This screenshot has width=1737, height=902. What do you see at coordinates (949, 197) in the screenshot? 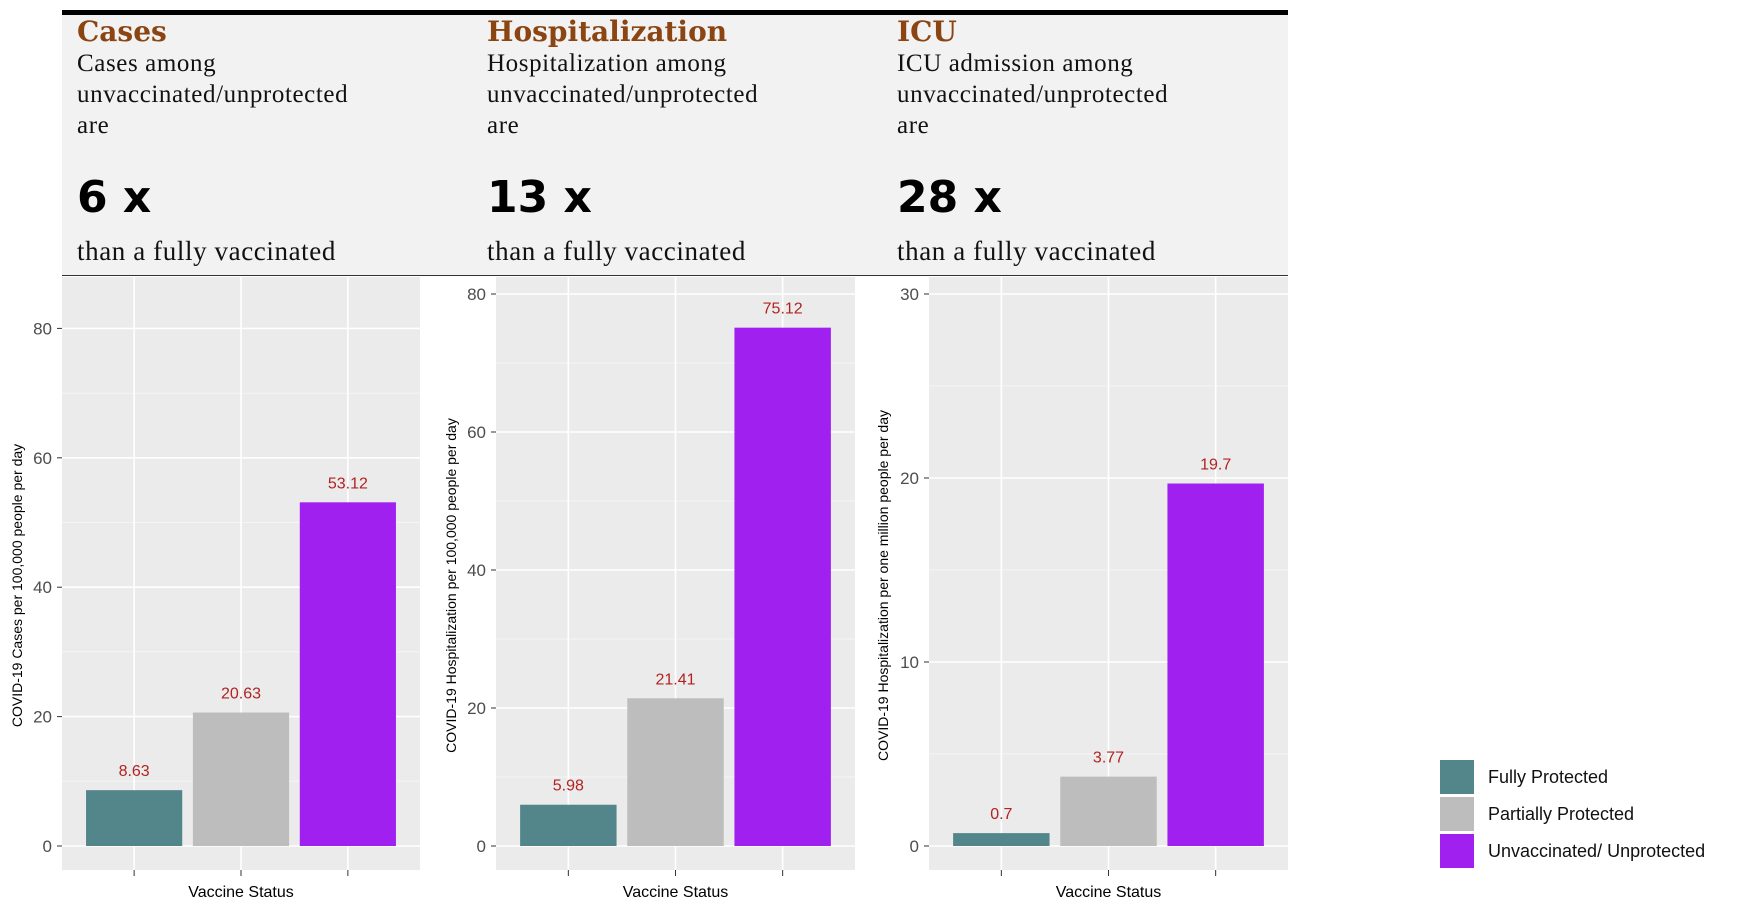
I see `panel-multiplier: 28 x` at bounding box center [949, 197].